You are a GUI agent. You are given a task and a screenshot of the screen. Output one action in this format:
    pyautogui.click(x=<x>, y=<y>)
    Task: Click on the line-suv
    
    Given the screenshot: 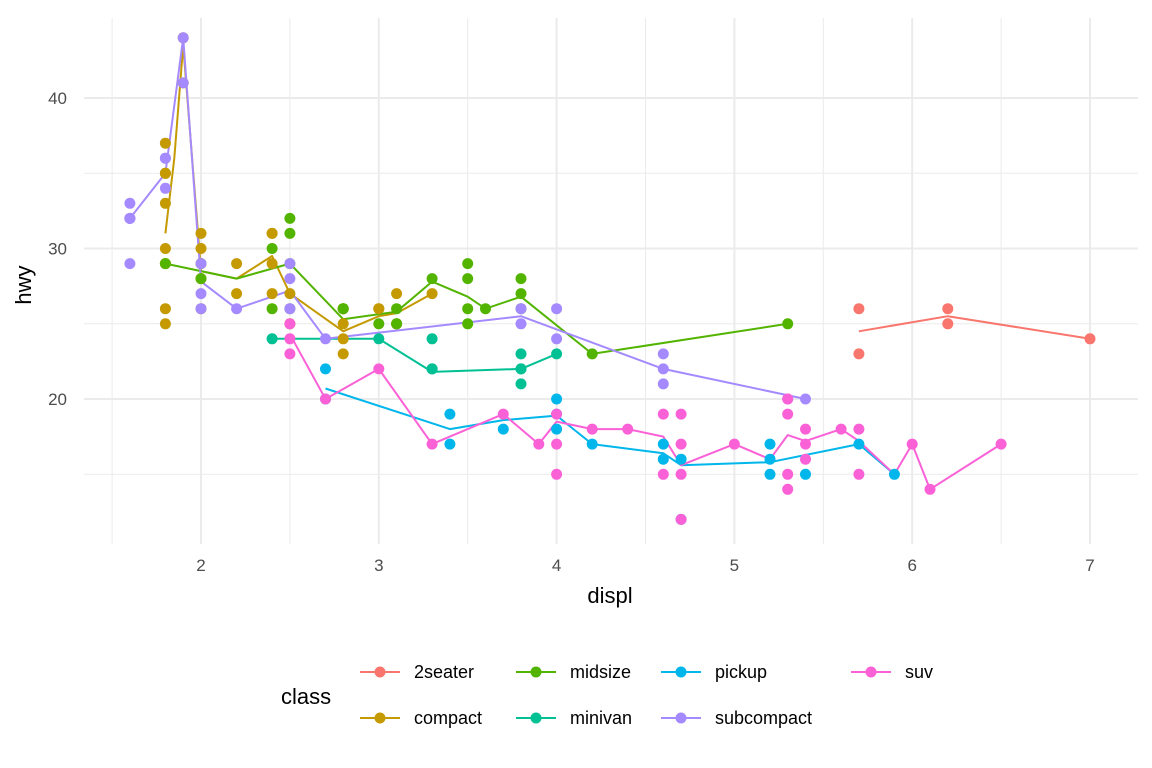 What is the action you would take?
    pyautogui.click(x=645, y=412)
    